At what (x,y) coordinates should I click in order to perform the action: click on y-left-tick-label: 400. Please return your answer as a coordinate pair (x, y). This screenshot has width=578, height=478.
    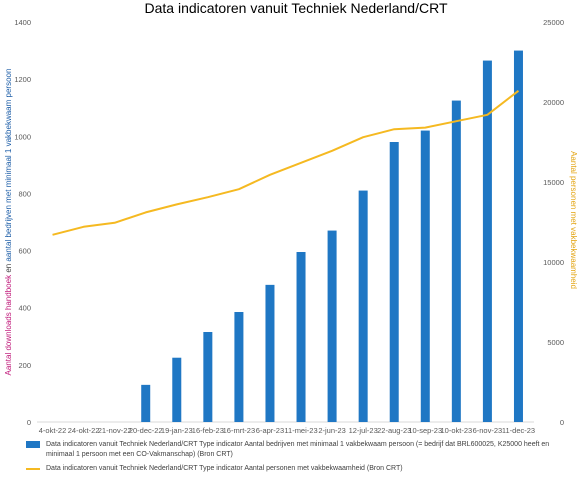
    Looking at the image, I should click on (24, 308).